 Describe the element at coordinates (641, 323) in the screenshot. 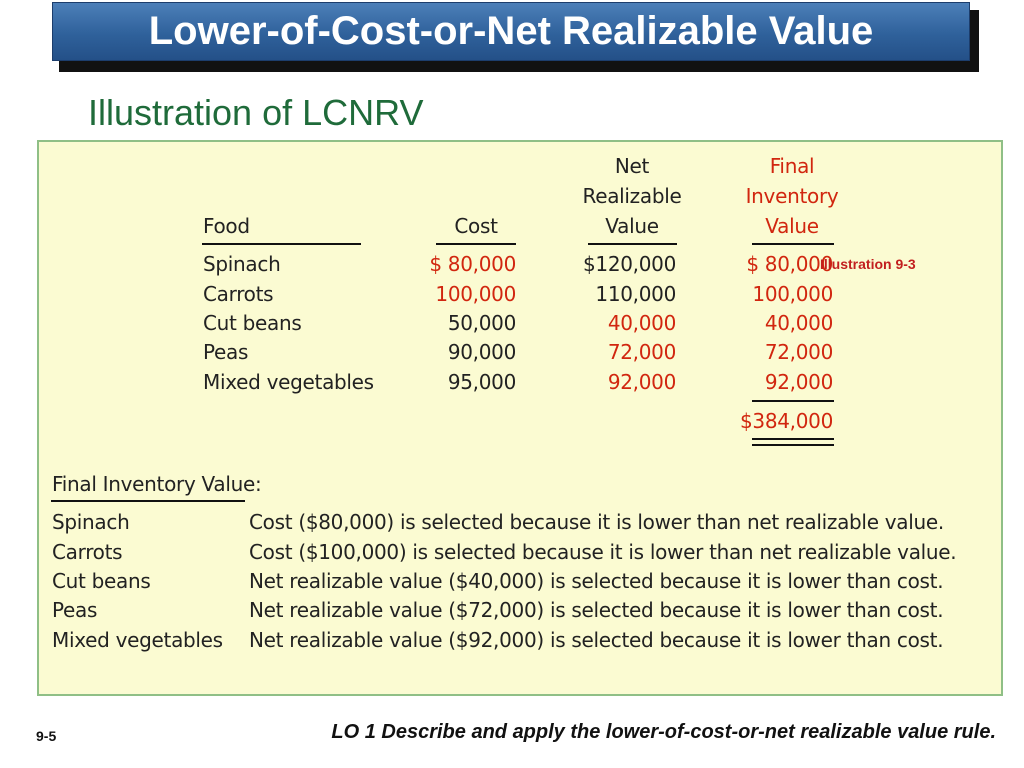

I see `row-nrv: 40,000` at that location.